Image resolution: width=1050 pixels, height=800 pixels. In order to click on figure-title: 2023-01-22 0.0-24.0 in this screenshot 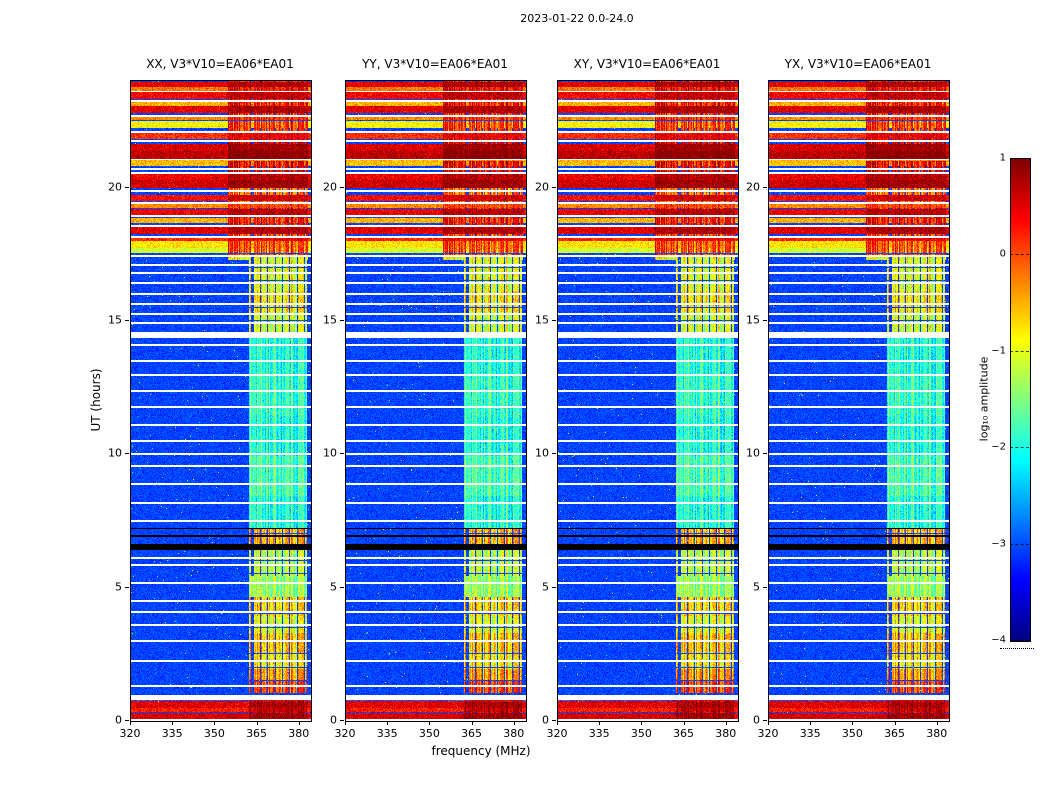, I will do `click(577, 18)`.